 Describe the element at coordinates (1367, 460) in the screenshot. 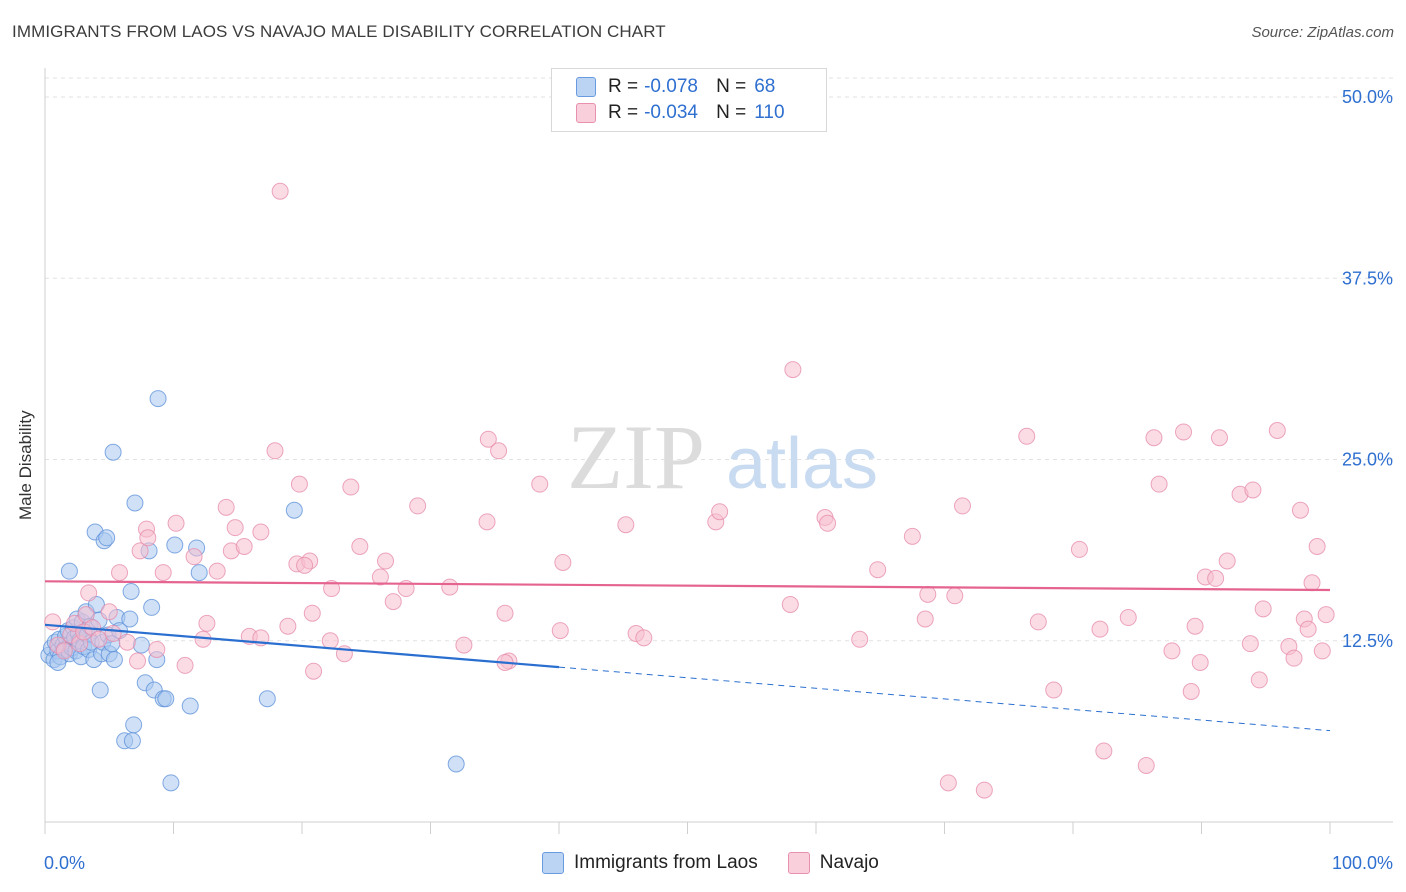

I see `y-tick-label: 25.0%` at that location.